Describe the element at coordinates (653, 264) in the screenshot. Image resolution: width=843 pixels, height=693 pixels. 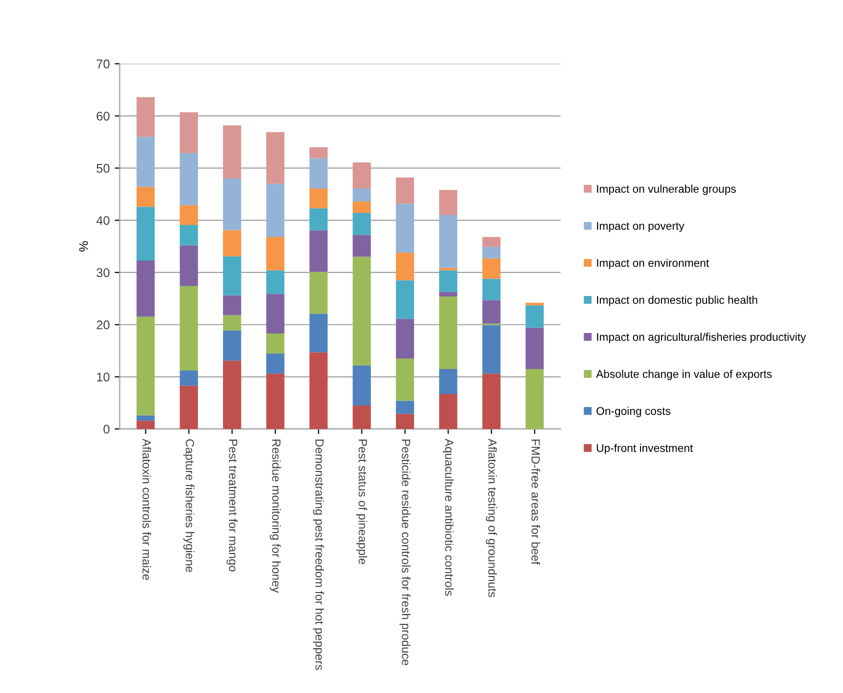
I see `legend-label: Impact on environment` at that location.